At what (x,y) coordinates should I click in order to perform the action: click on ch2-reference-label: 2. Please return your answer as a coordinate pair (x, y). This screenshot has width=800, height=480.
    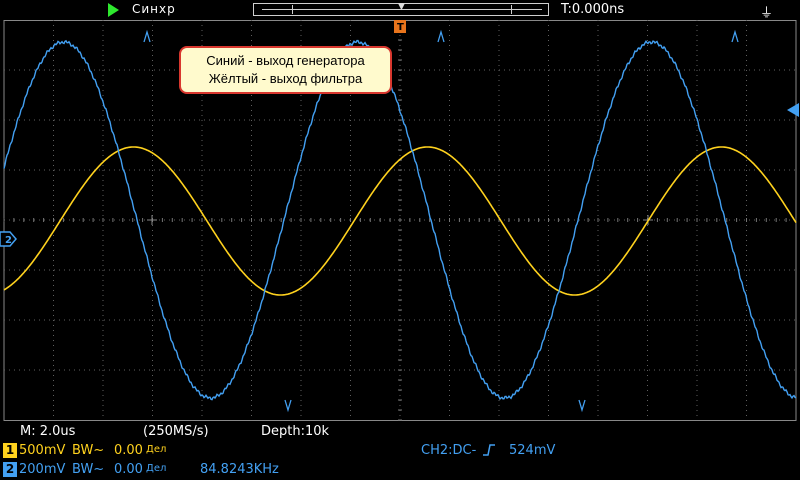
    Looking at the image, I should click on (8, 240).